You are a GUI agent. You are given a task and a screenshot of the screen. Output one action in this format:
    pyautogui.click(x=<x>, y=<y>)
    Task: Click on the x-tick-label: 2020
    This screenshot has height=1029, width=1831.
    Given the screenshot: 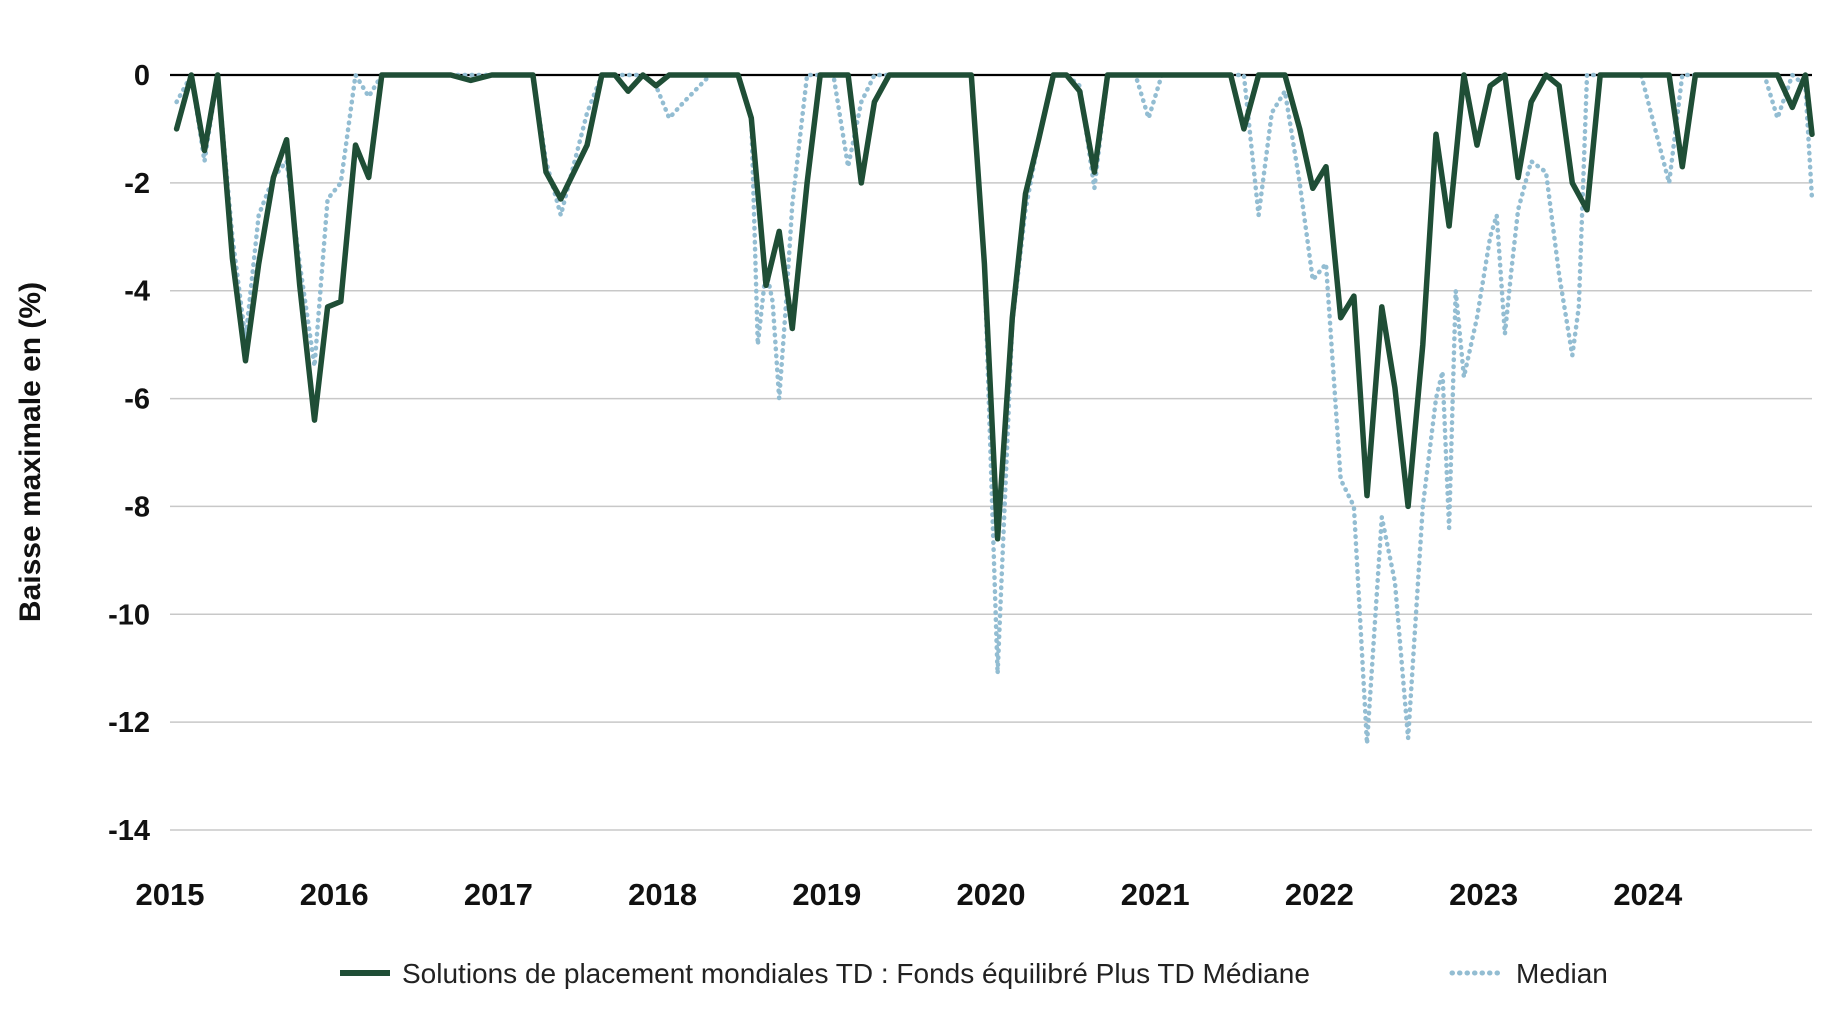 What is the action you would take?
    pyautogui.click(x=991, y=894)
    